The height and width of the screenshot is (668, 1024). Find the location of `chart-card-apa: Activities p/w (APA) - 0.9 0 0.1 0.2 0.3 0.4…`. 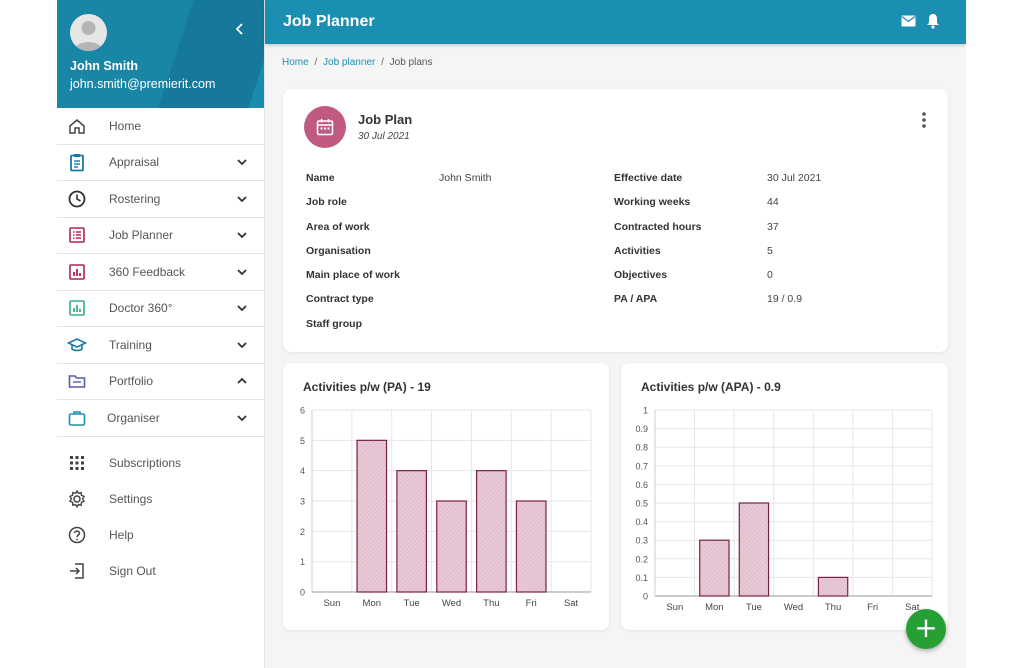

chart-card-apa: Activities p/w (APA) - 0.9 0 0.1 0.2 0.3 0.4… is located at coordinates (784, 496).